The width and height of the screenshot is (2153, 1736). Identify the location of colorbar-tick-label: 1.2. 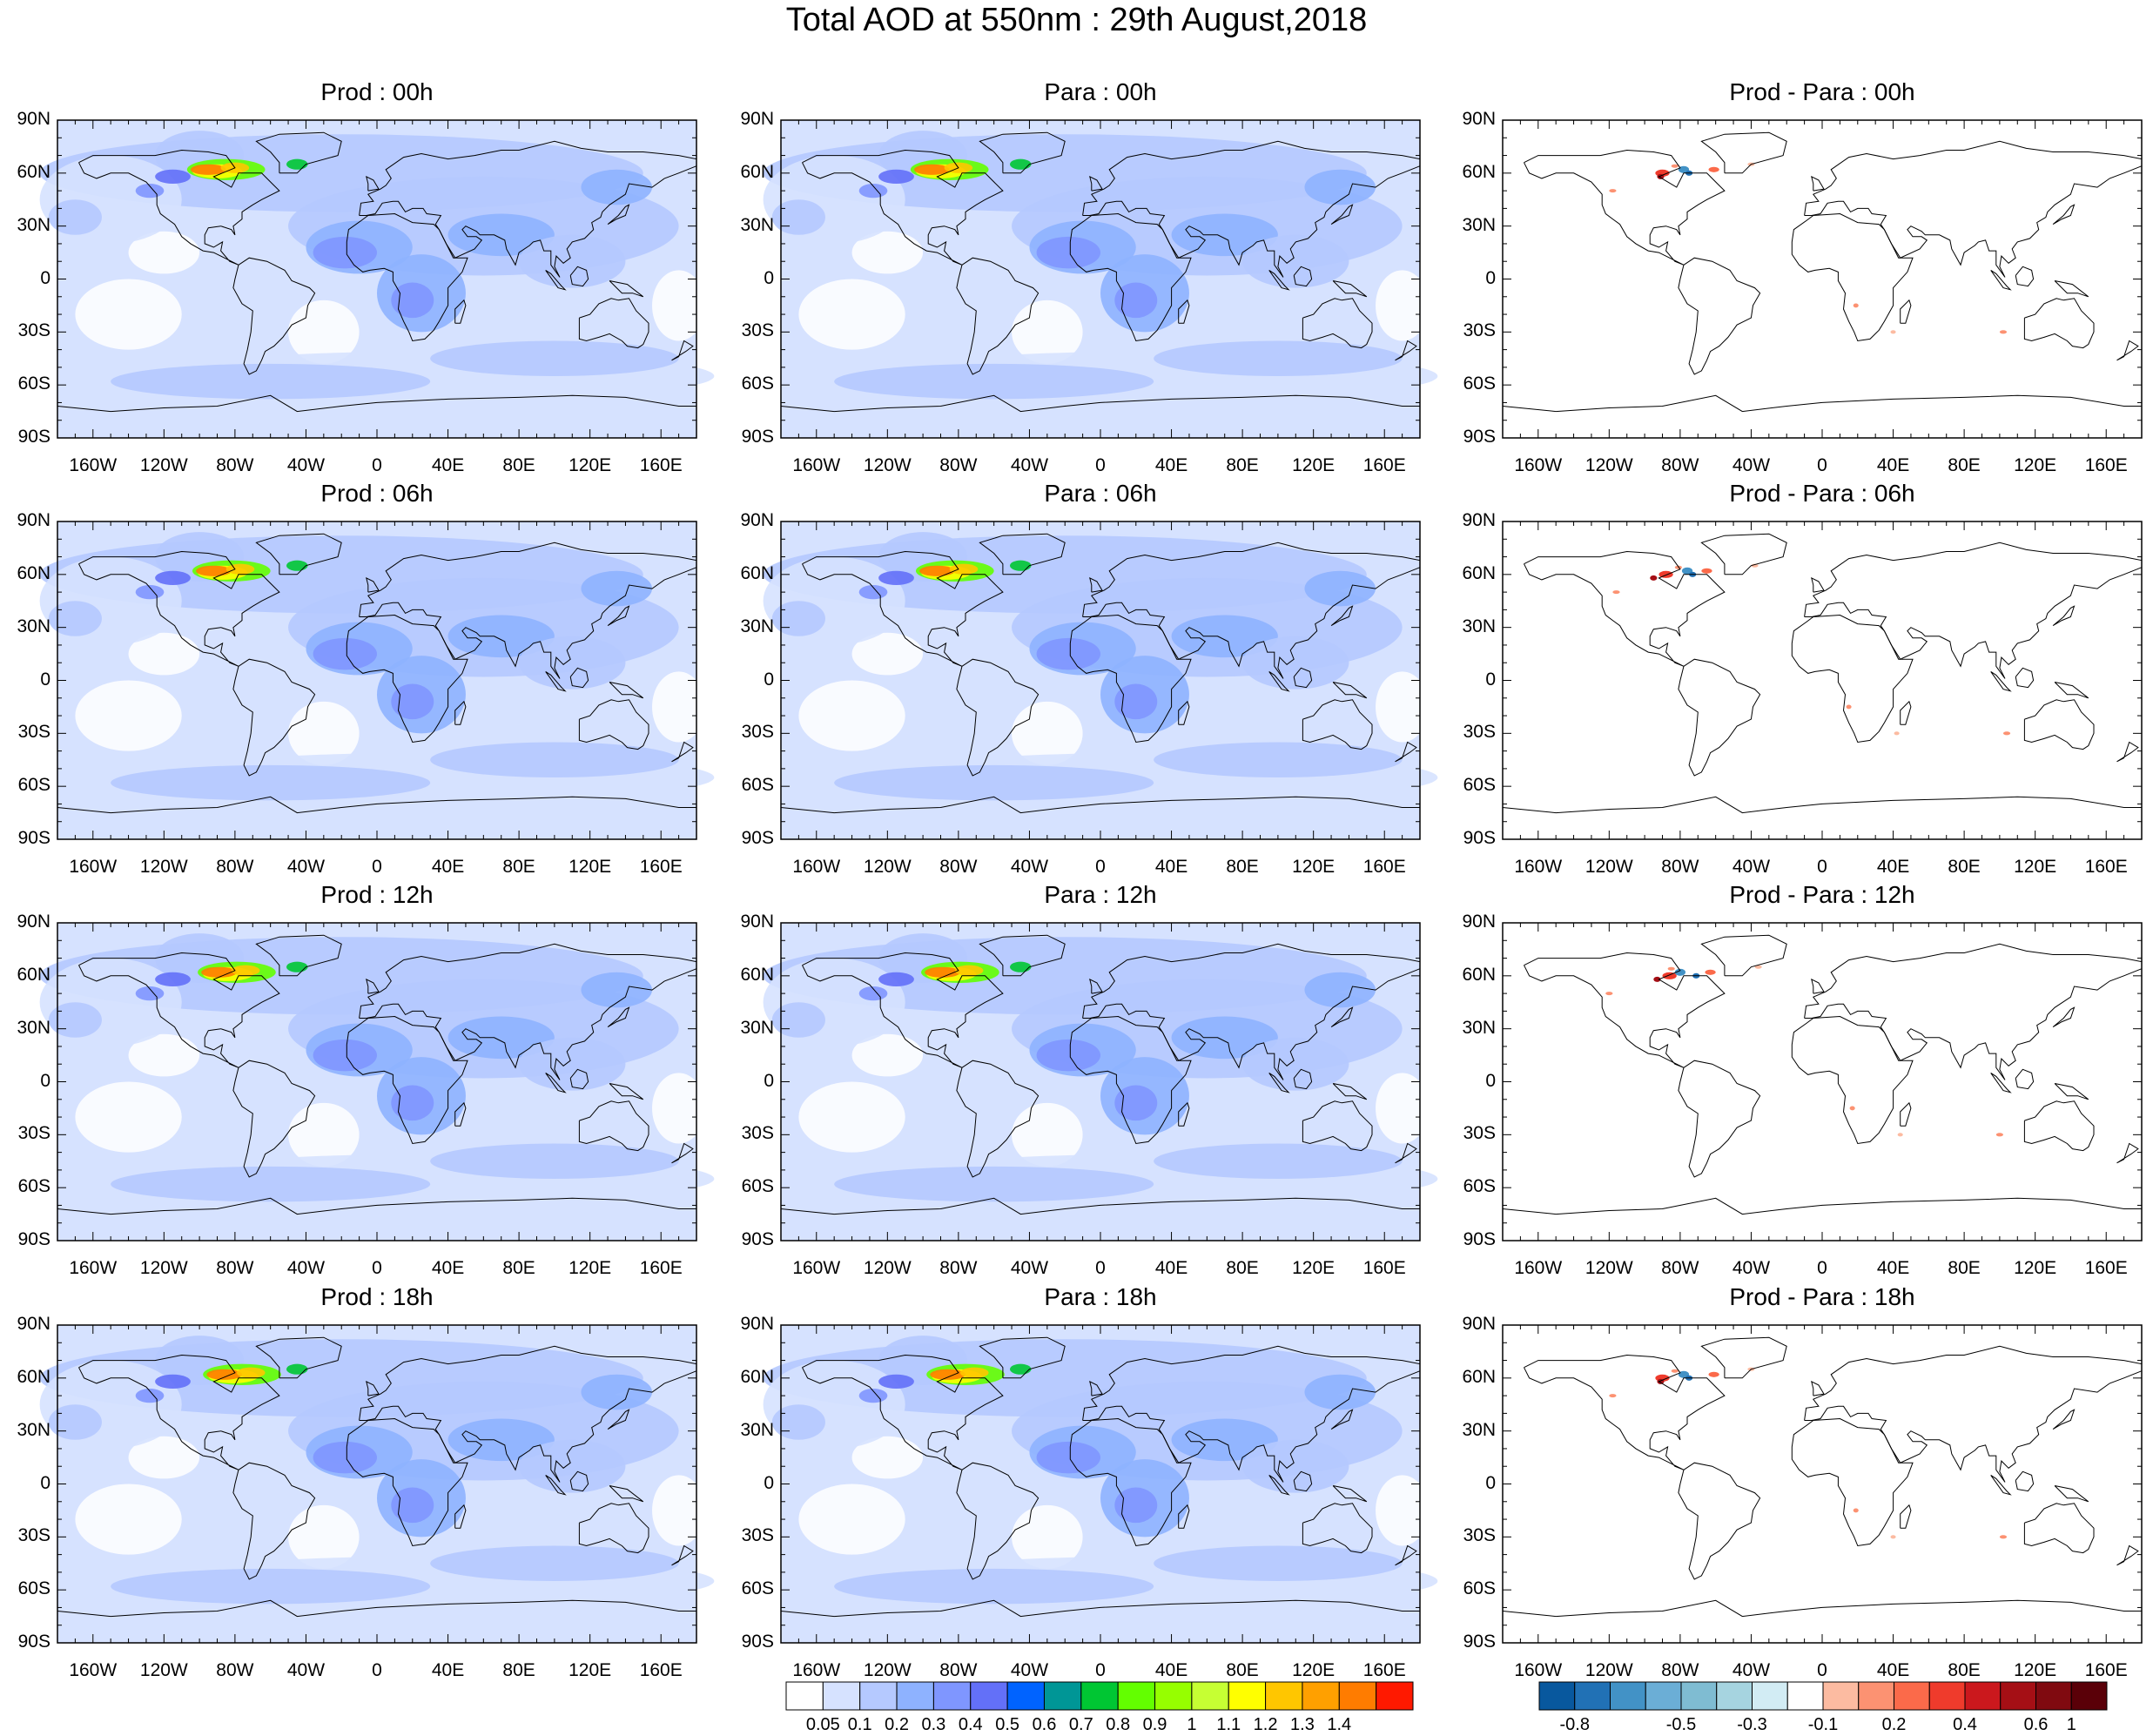
(1265, 1724).